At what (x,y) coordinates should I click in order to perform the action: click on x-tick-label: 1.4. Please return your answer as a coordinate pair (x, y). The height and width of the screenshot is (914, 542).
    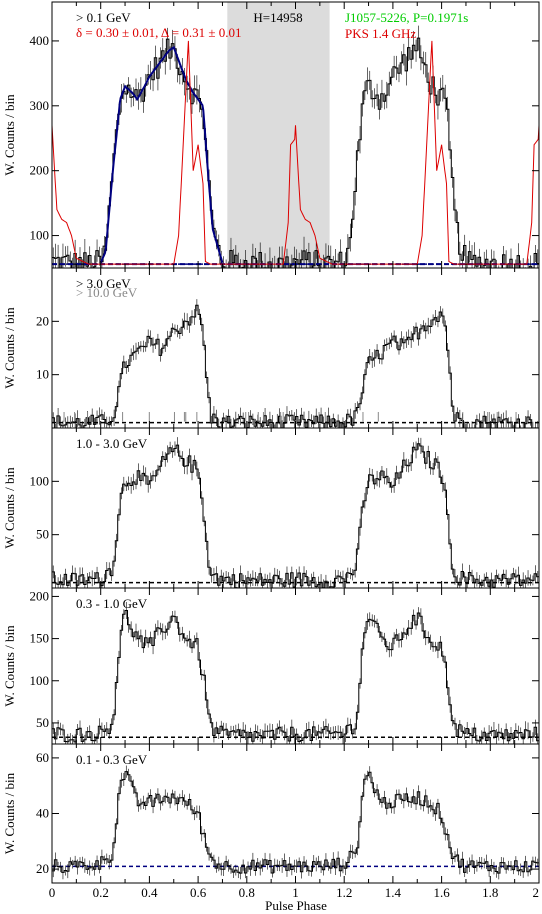
    Looking at the image, I should click on (393, 892).